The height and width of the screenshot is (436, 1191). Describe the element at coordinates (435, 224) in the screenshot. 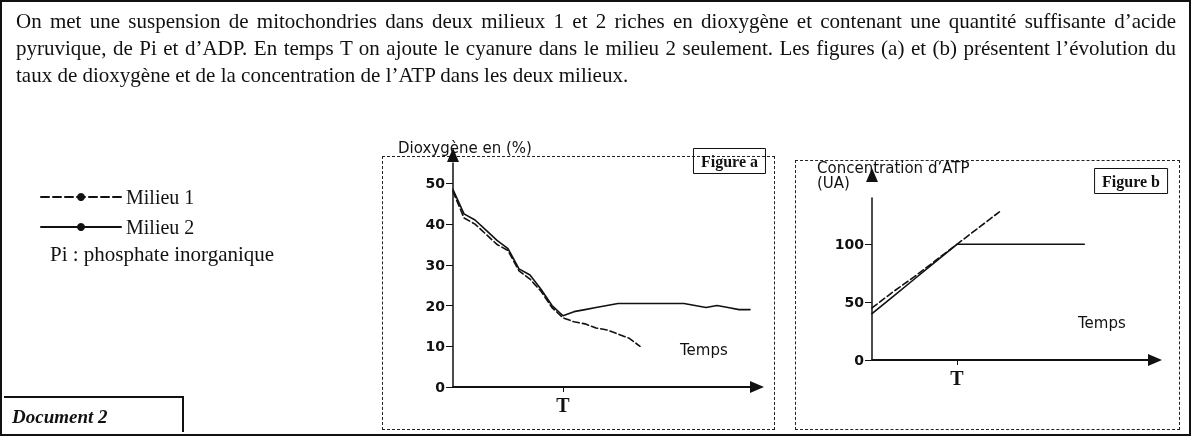

I see `y-tick-label: 40` at that location.